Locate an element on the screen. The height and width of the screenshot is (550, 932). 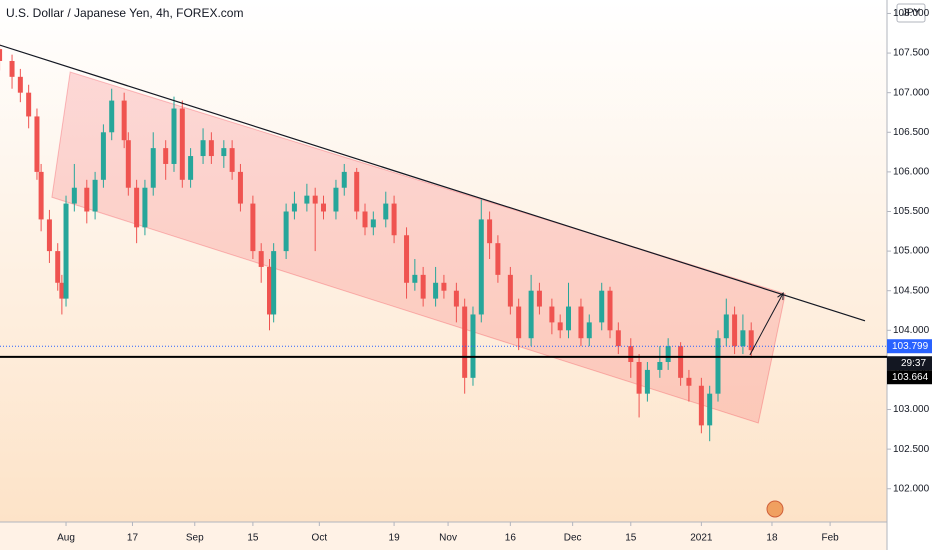
level-label: 103.664 is located at coordinates (910, 377).